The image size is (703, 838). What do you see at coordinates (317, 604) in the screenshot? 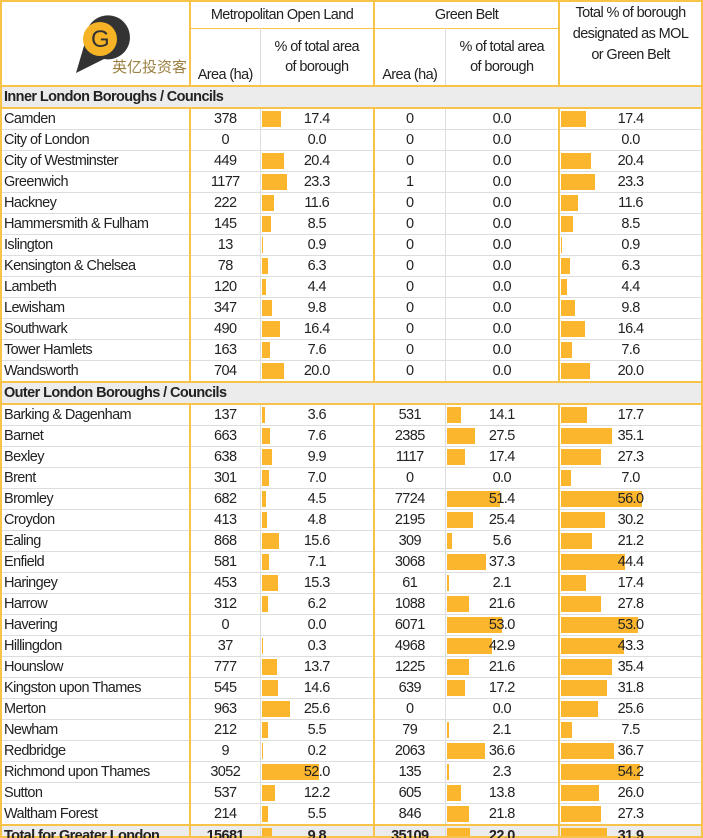
I see `mol-pct: 6.2` at bounding box center [317, 604].